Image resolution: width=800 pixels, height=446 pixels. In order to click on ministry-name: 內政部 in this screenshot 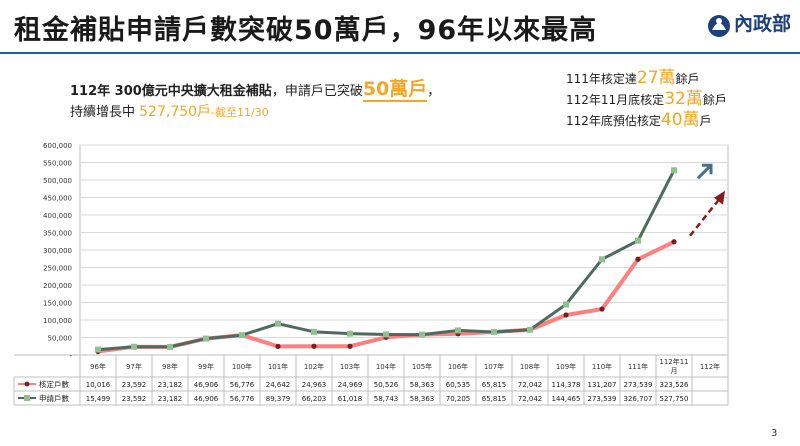, I will do `click(763, 24)`.